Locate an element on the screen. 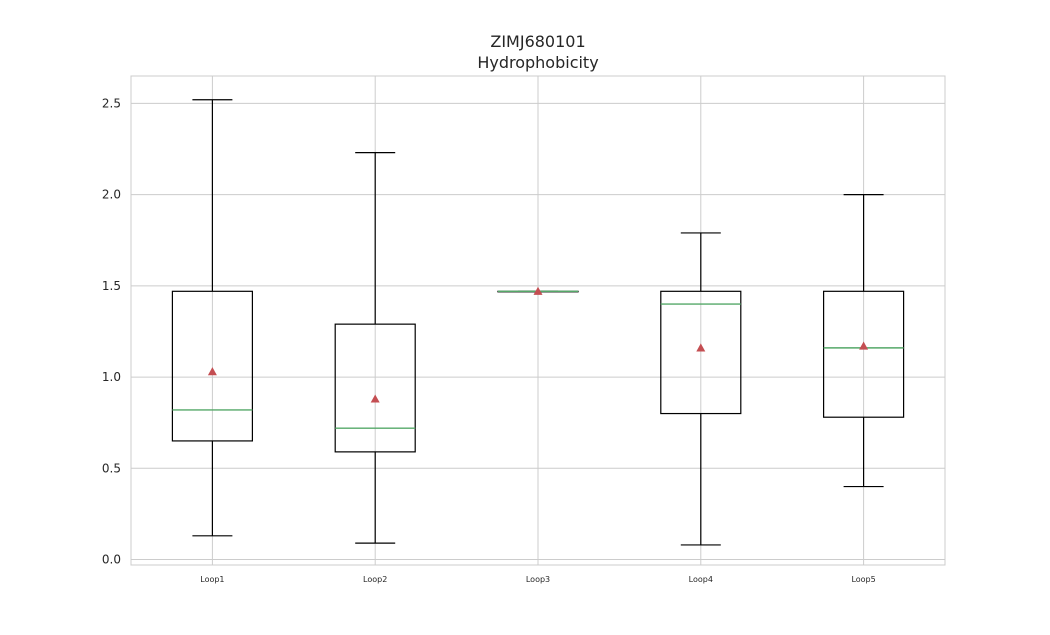  y-tick-label: 1.0 is located at coordinates (111, 377).